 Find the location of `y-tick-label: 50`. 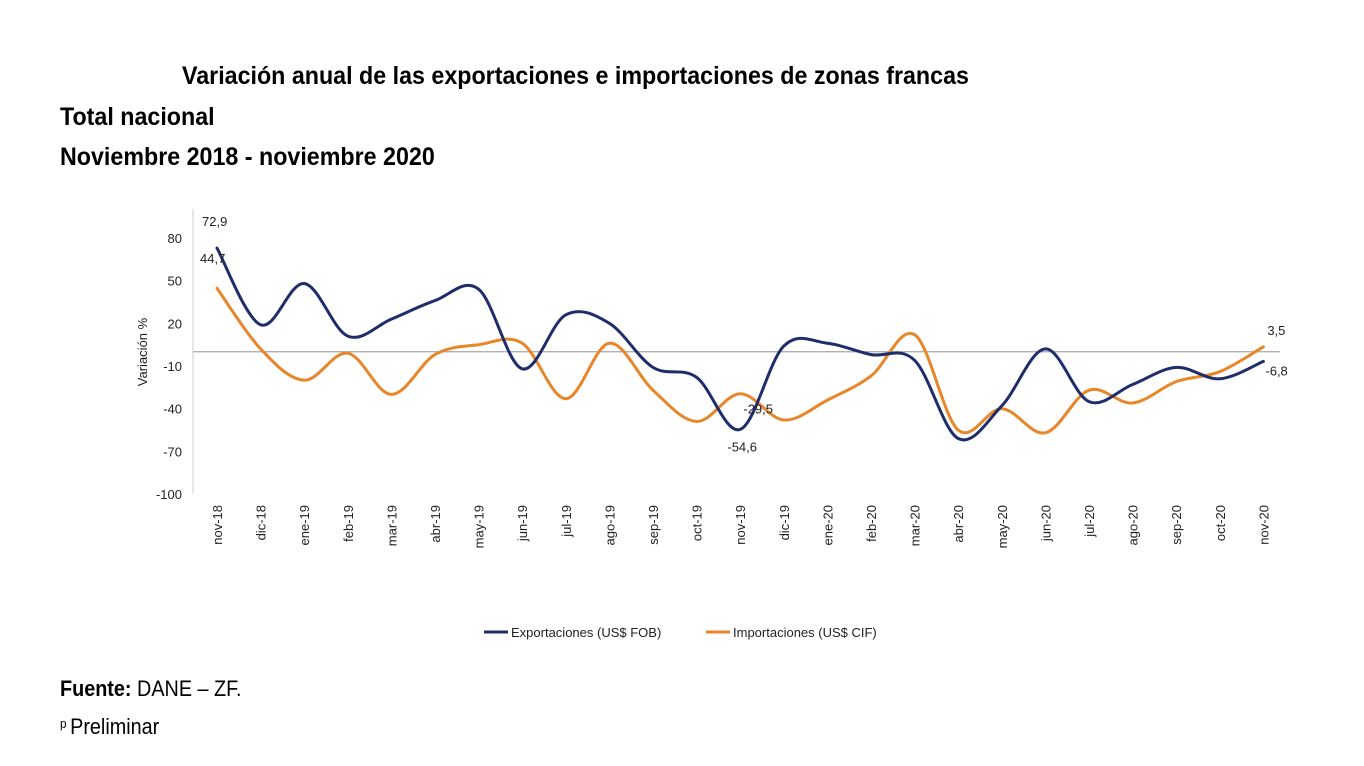

y-tick-label: 50 is located at coordinates (175, 281).